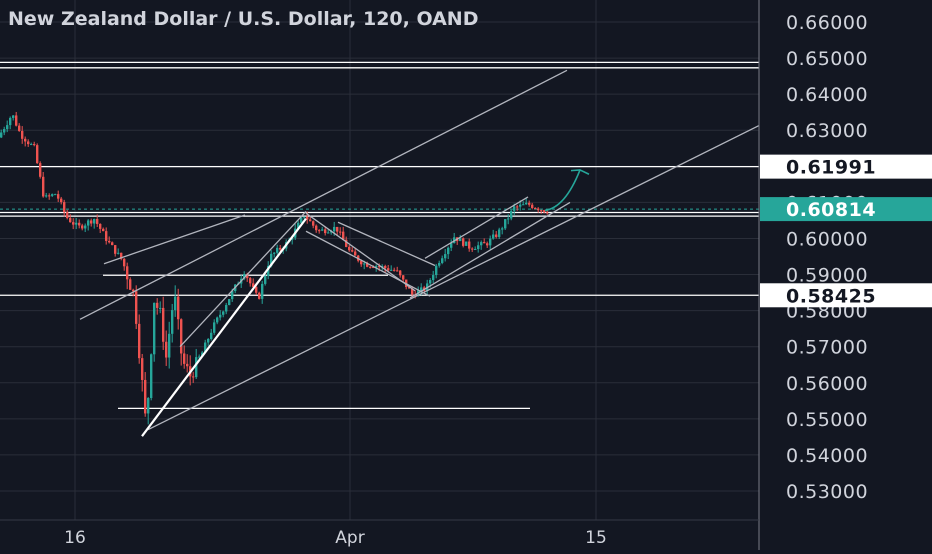  I want to click on y-tick-label: 0.66000, so click(827, 23).